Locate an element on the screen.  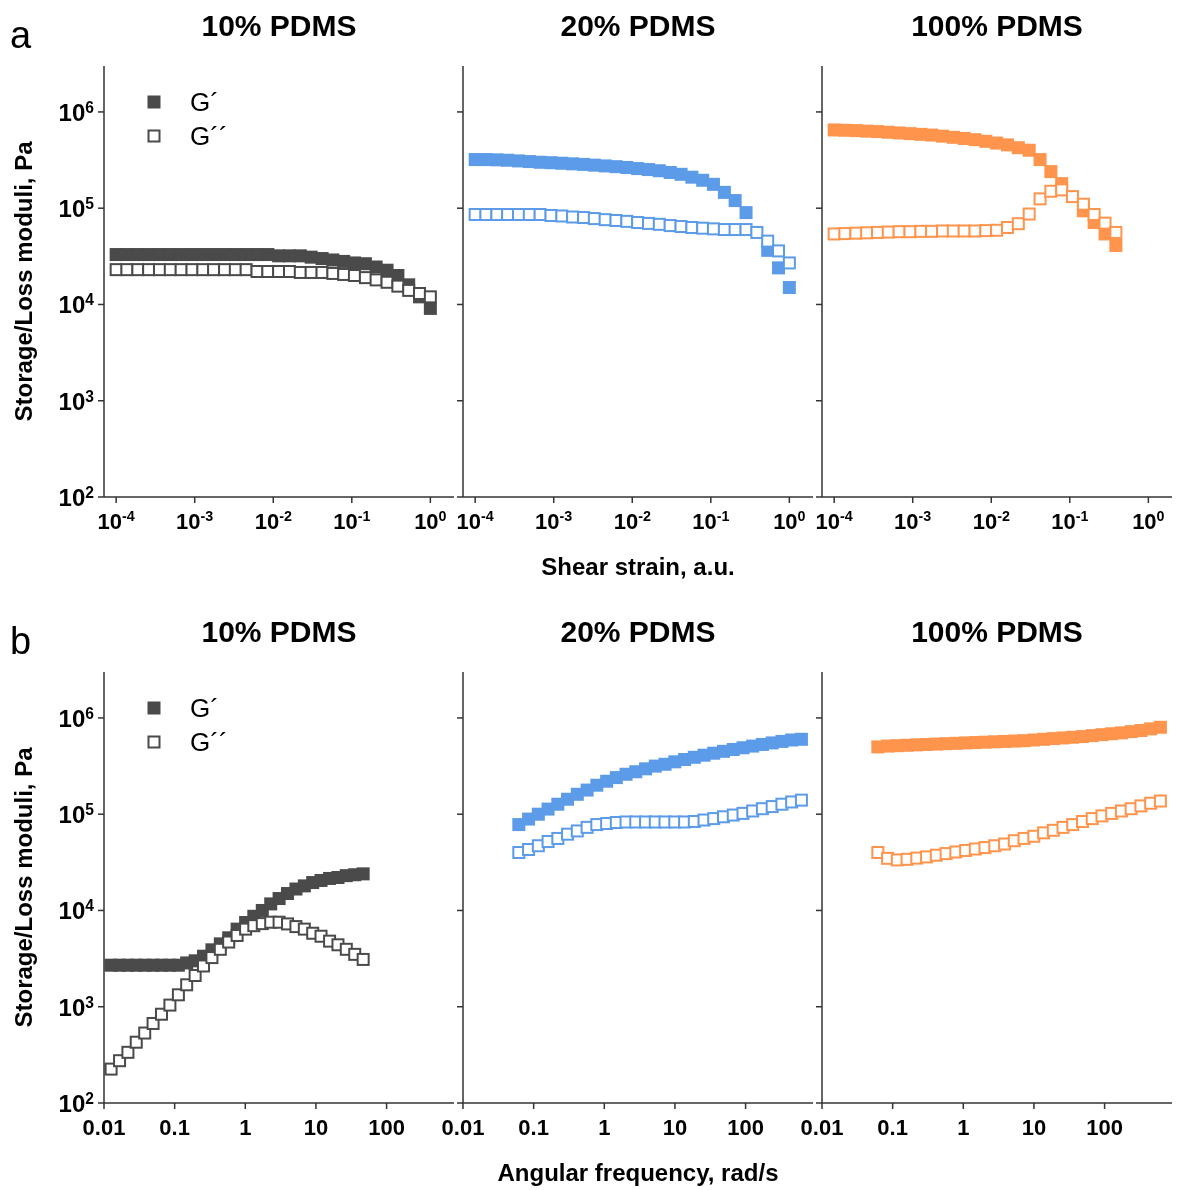
x-axis-title: Angular frequency, rad/s is located at coordinates (638, 1172).